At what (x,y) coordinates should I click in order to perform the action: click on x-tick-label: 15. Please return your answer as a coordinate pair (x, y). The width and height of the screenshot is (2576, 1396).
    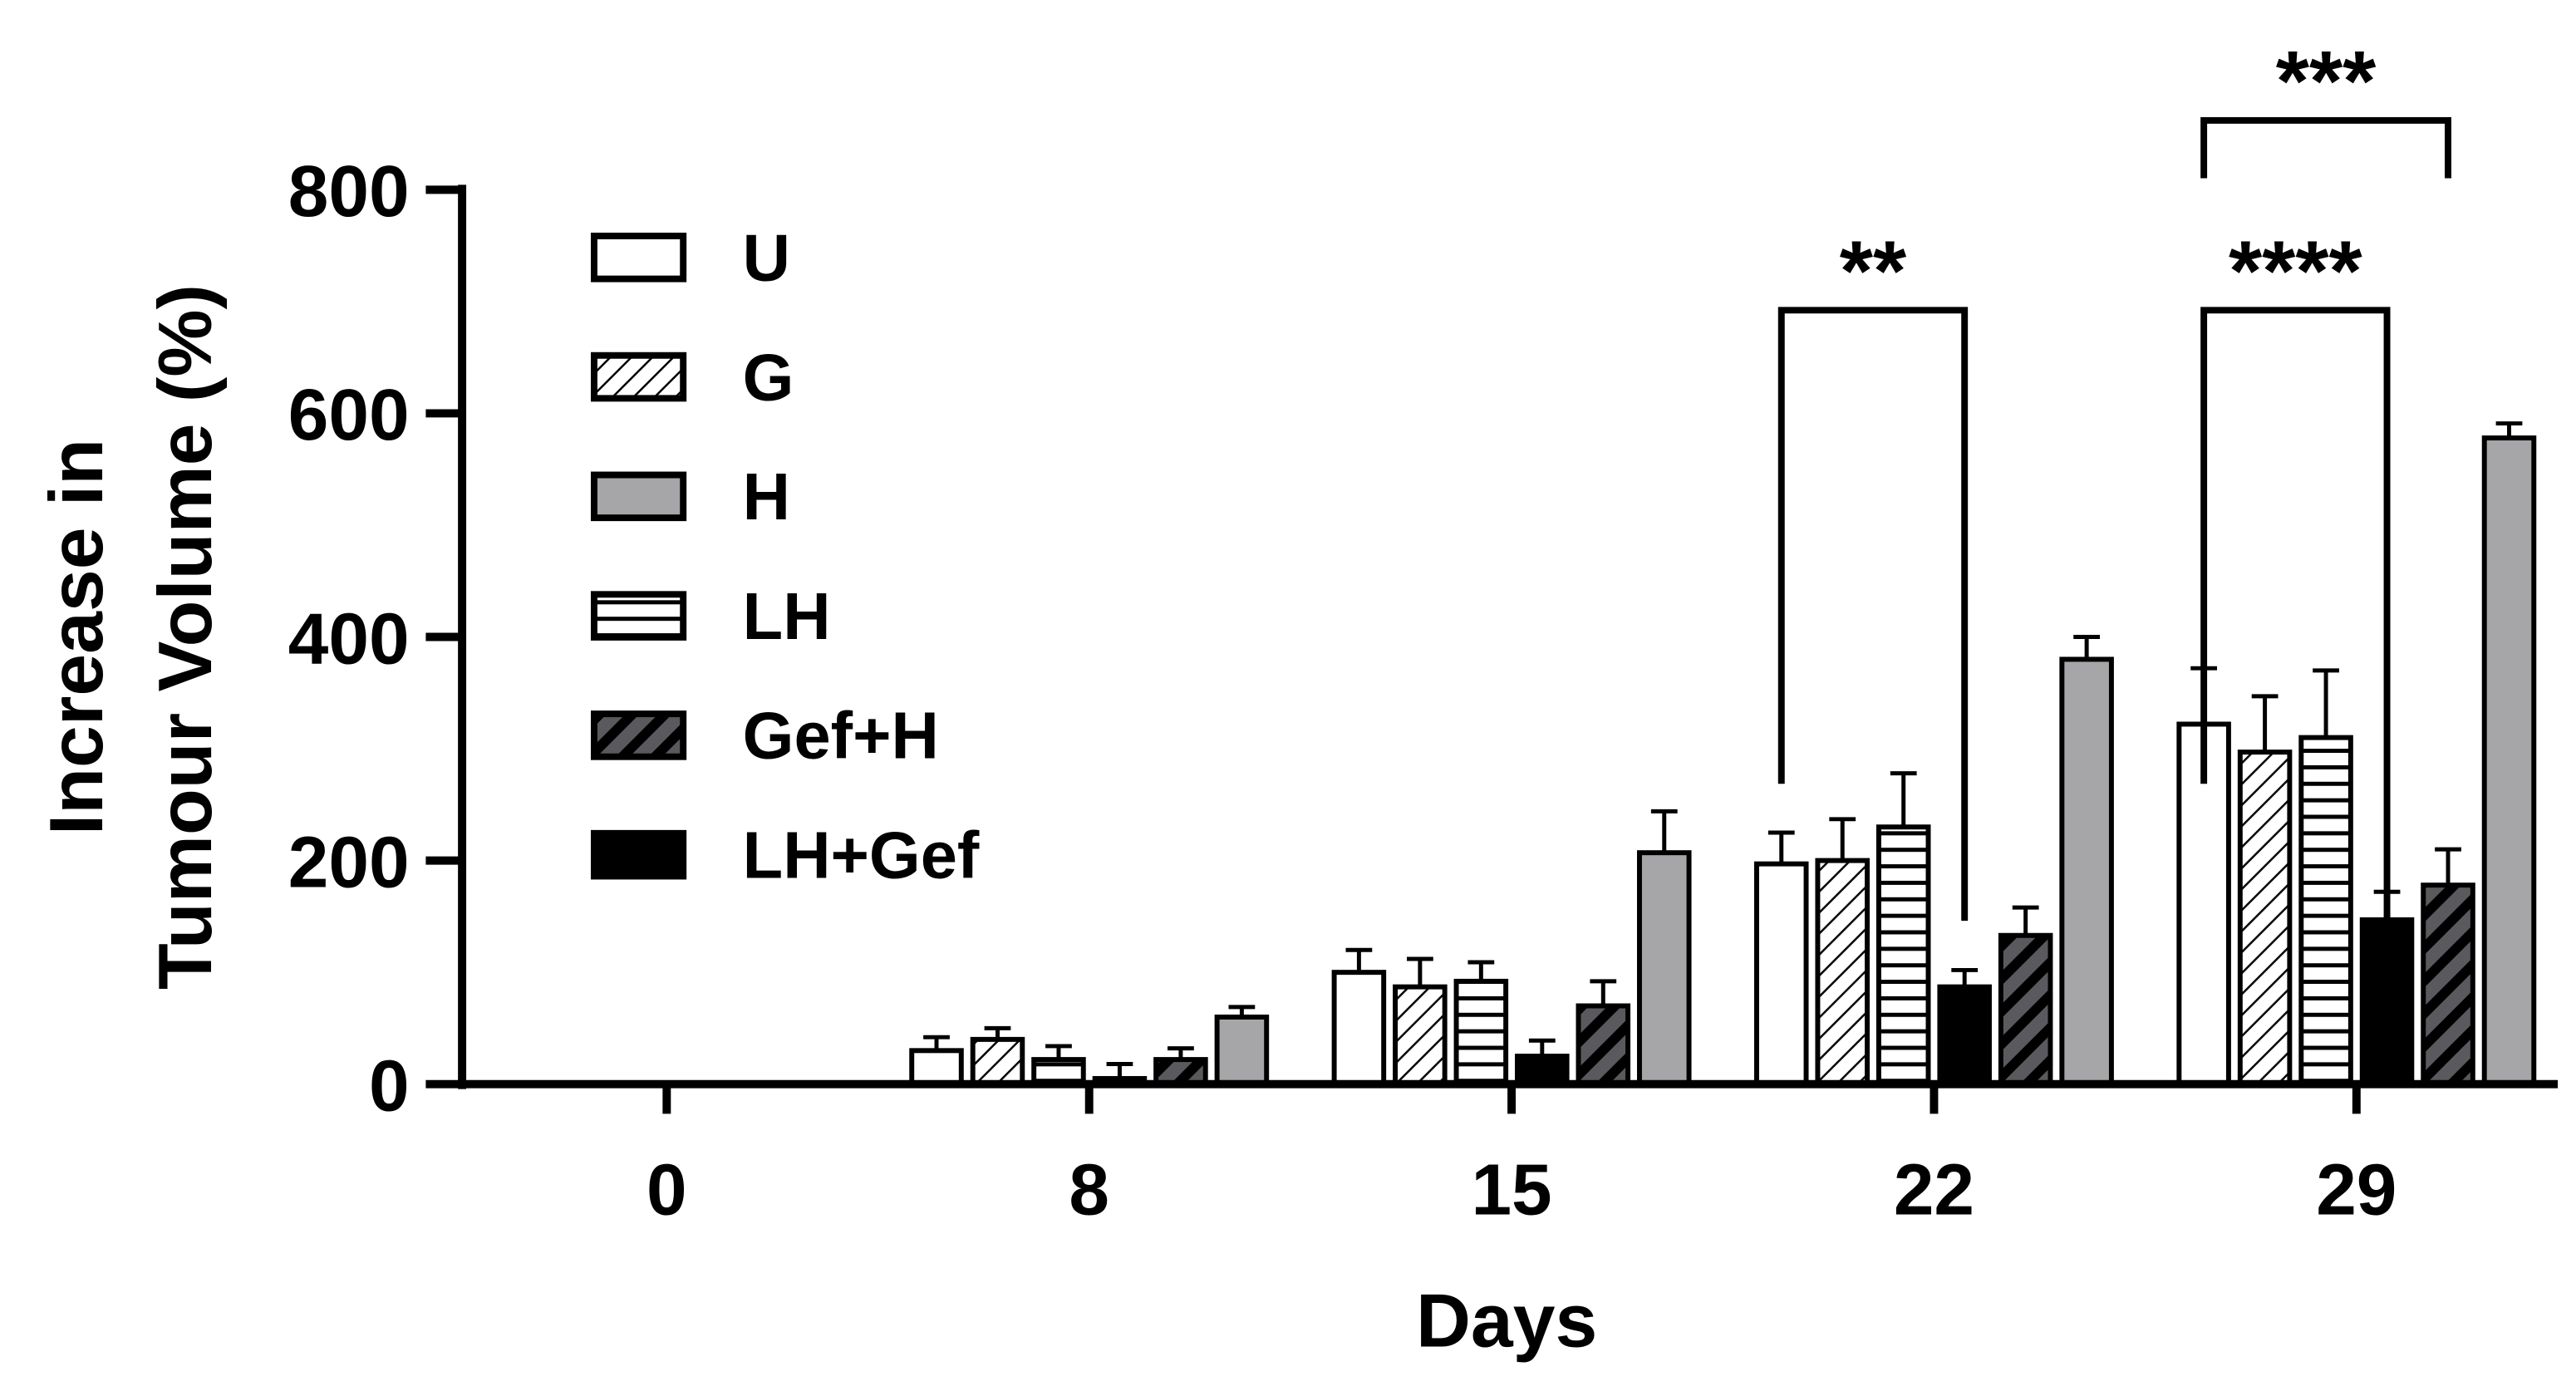
    Looking at the image, I should click on (1511, 1190).